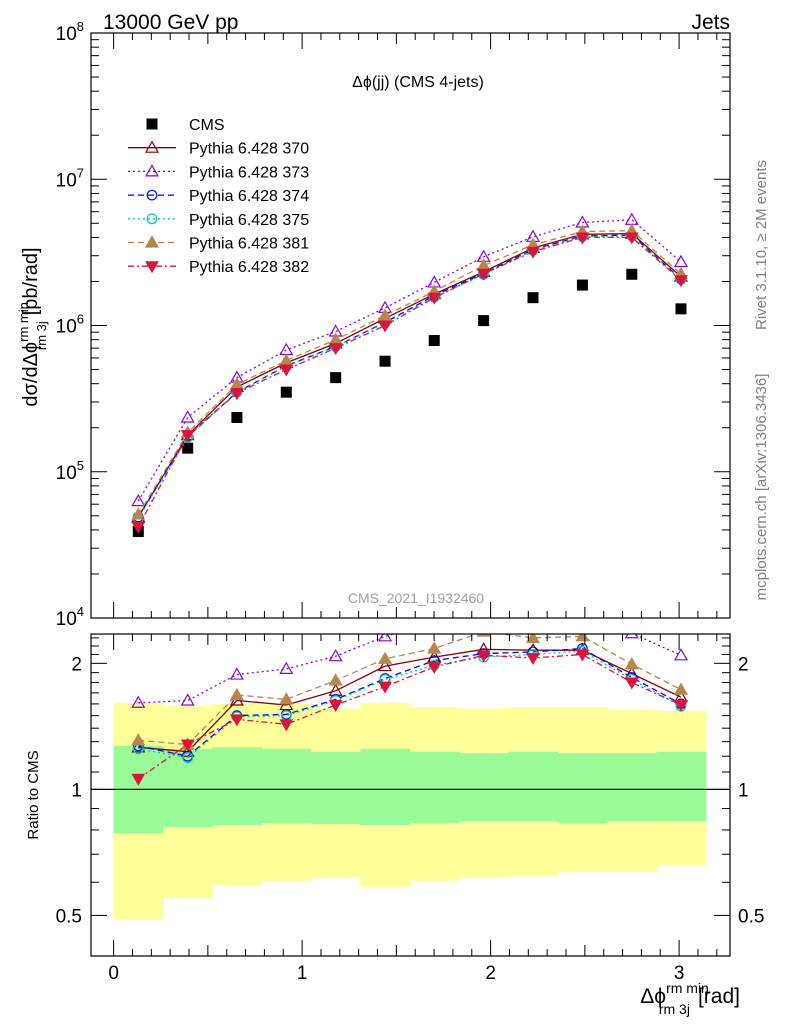 This screenshot has height=1024, width=786. What do you see at coordinates (690, 998) in the screenshot?
I see `x-axis-label: Δϕrm min rm 3j[rad]` at bounding box center [690, 998].